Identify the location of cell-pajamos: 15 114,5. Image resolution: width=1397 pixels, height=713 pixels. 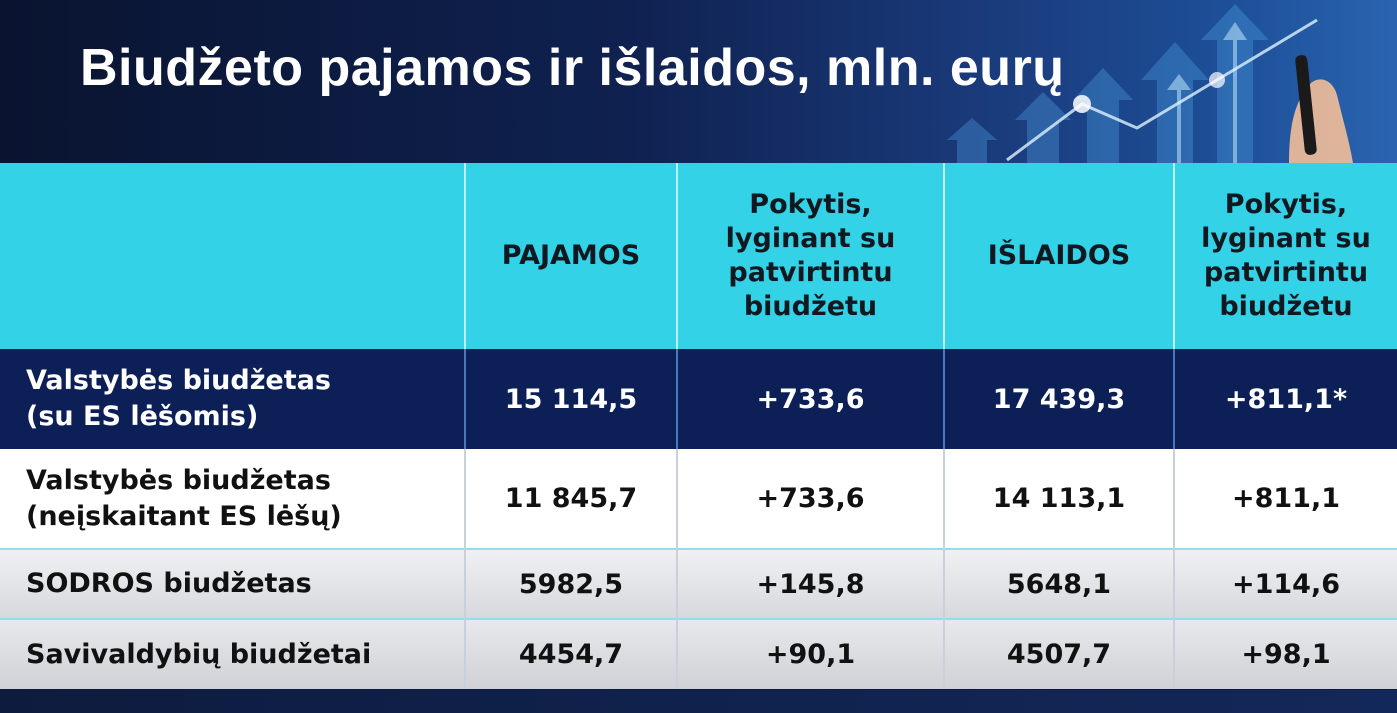
(571, 399).